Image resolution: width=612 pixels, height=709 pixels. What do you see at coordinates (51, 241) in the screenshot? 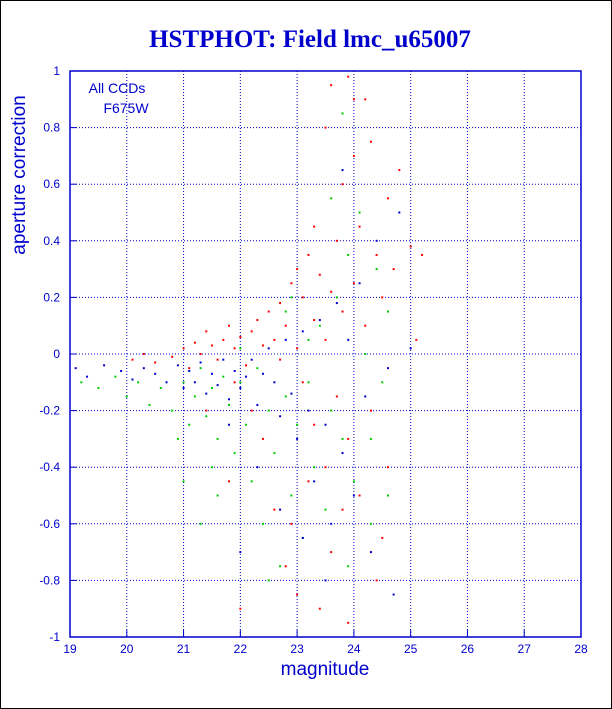
I see `y-tick-label: 0.4` at bounding box center [51, 241].